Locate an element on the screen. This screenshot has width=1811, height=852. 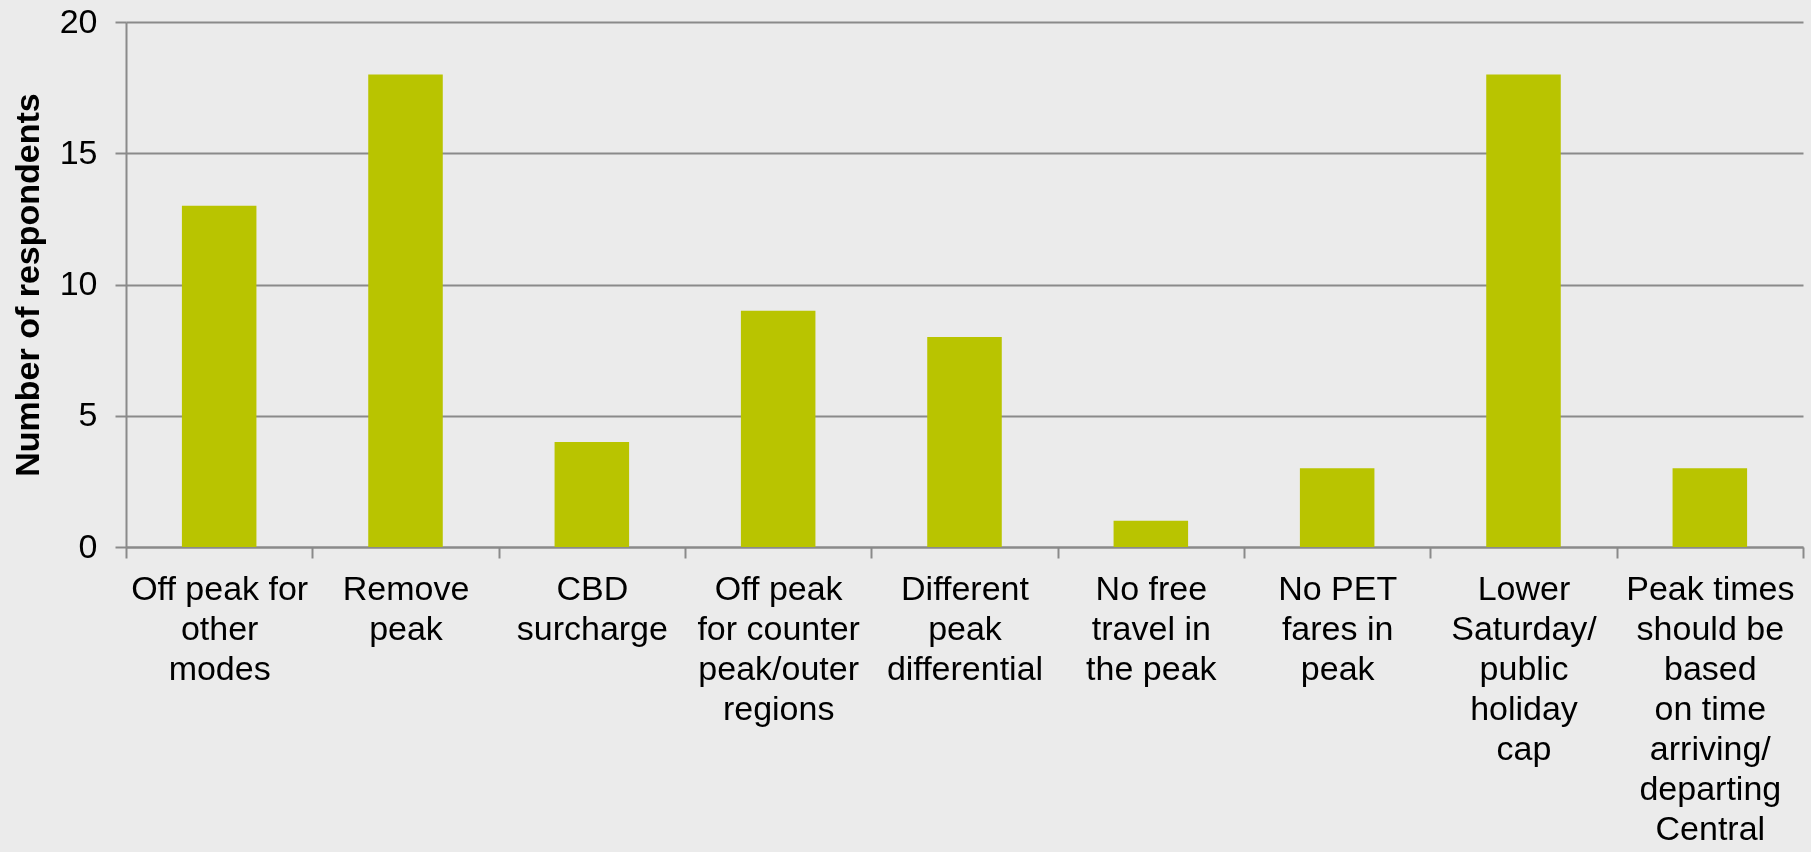
y-tick-label: 5 is located at coordinates (88, 414).